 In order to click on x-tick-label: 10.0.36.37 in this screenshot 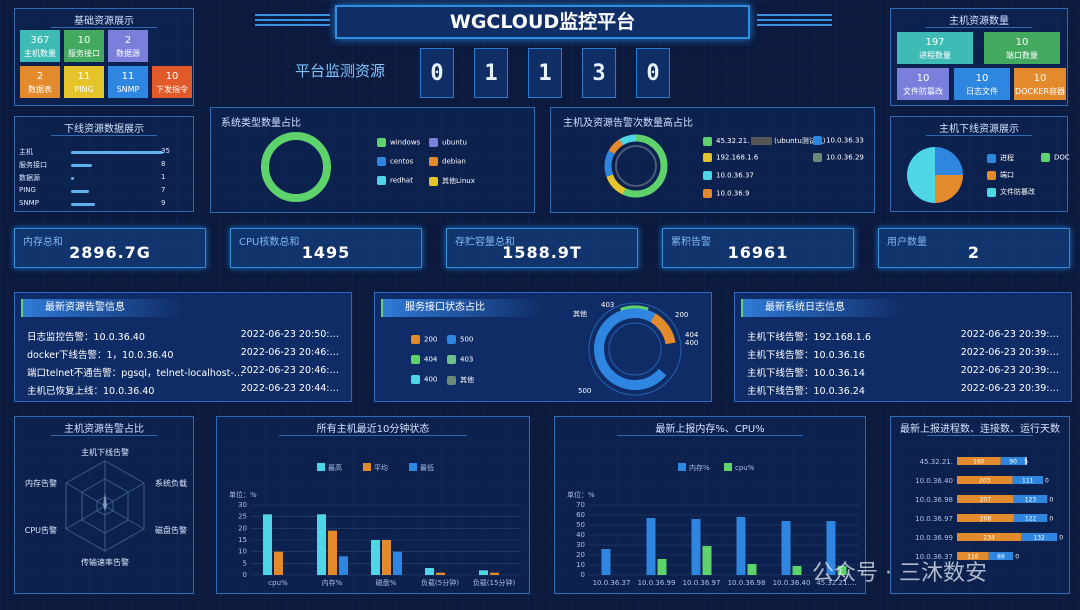, I will do `click(612, 583)`.